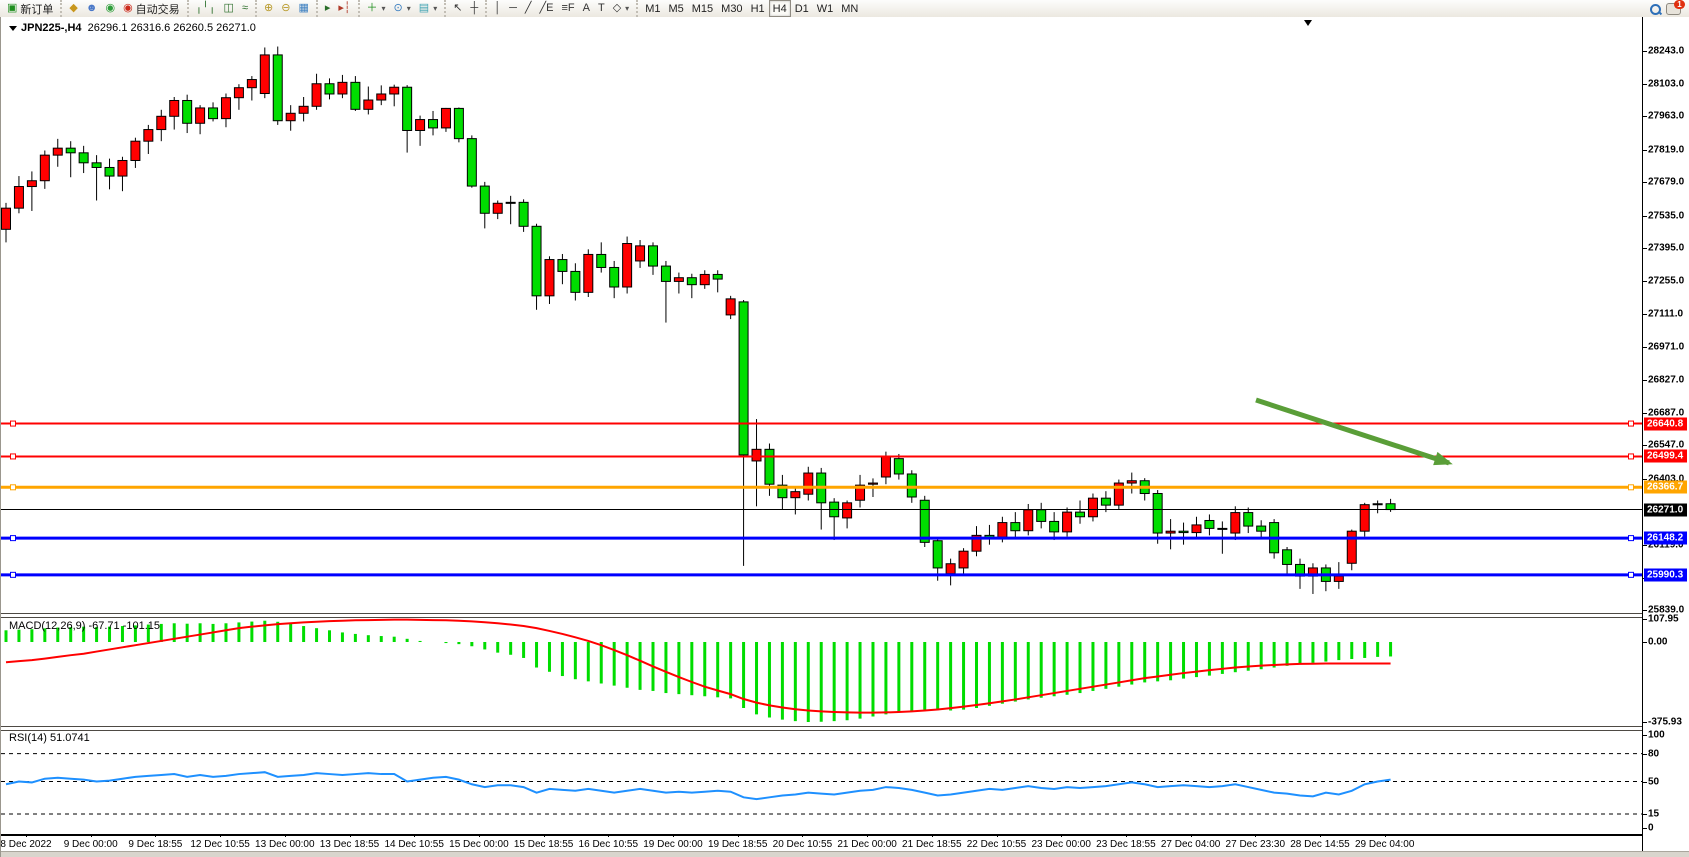  I want to click on y-axis-label: 27255.0, so click(1666, 281).